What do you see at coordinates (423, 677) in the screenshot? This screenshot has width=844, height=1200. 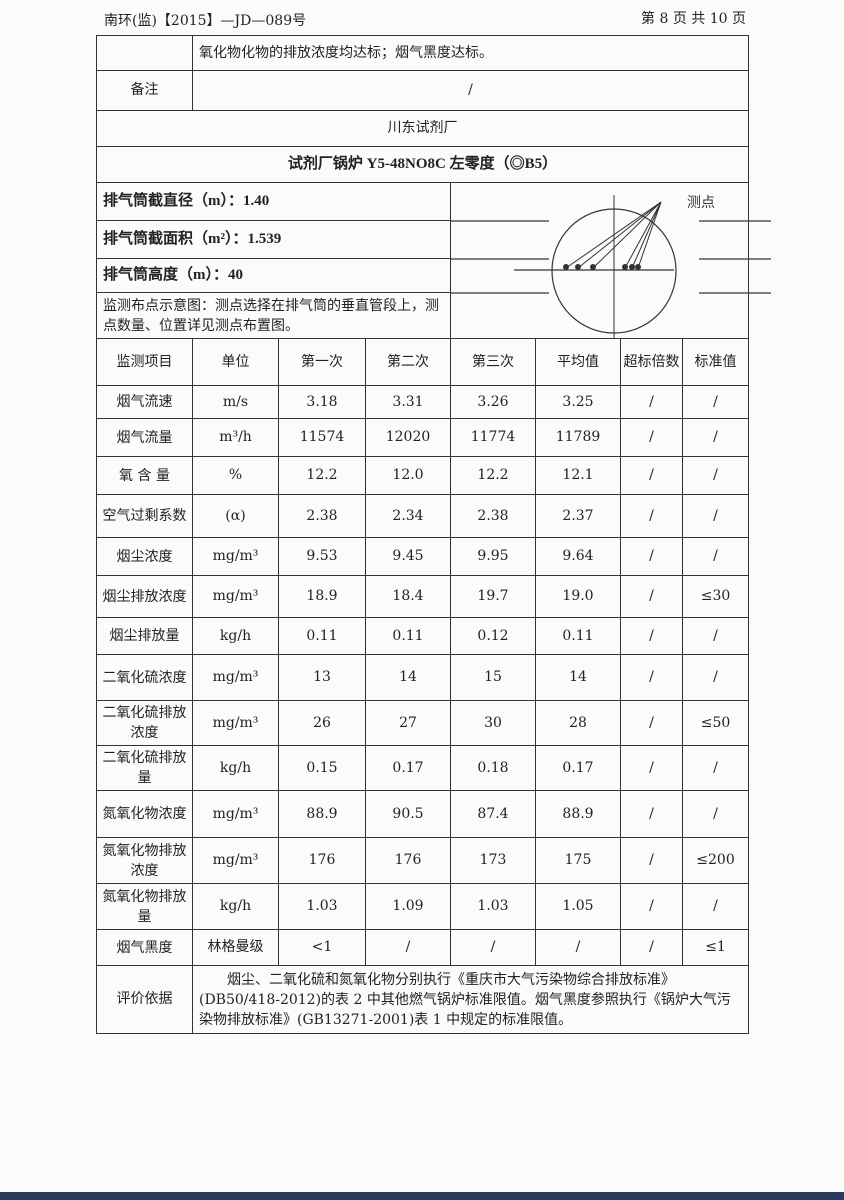 I see `table-row: 二氧化硫浓度 mg/m³ 13 14 15 14//` at bounding box center [423, 677].